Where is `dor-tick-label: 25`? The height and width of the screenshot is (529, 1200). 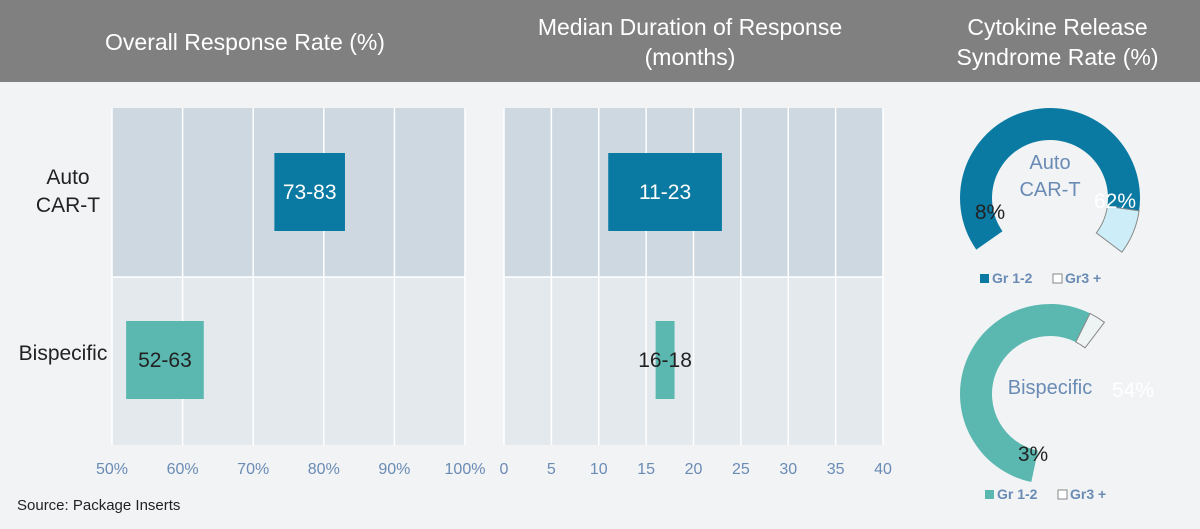
dor-tick-label: 25 is located at coordinates (741, 469).